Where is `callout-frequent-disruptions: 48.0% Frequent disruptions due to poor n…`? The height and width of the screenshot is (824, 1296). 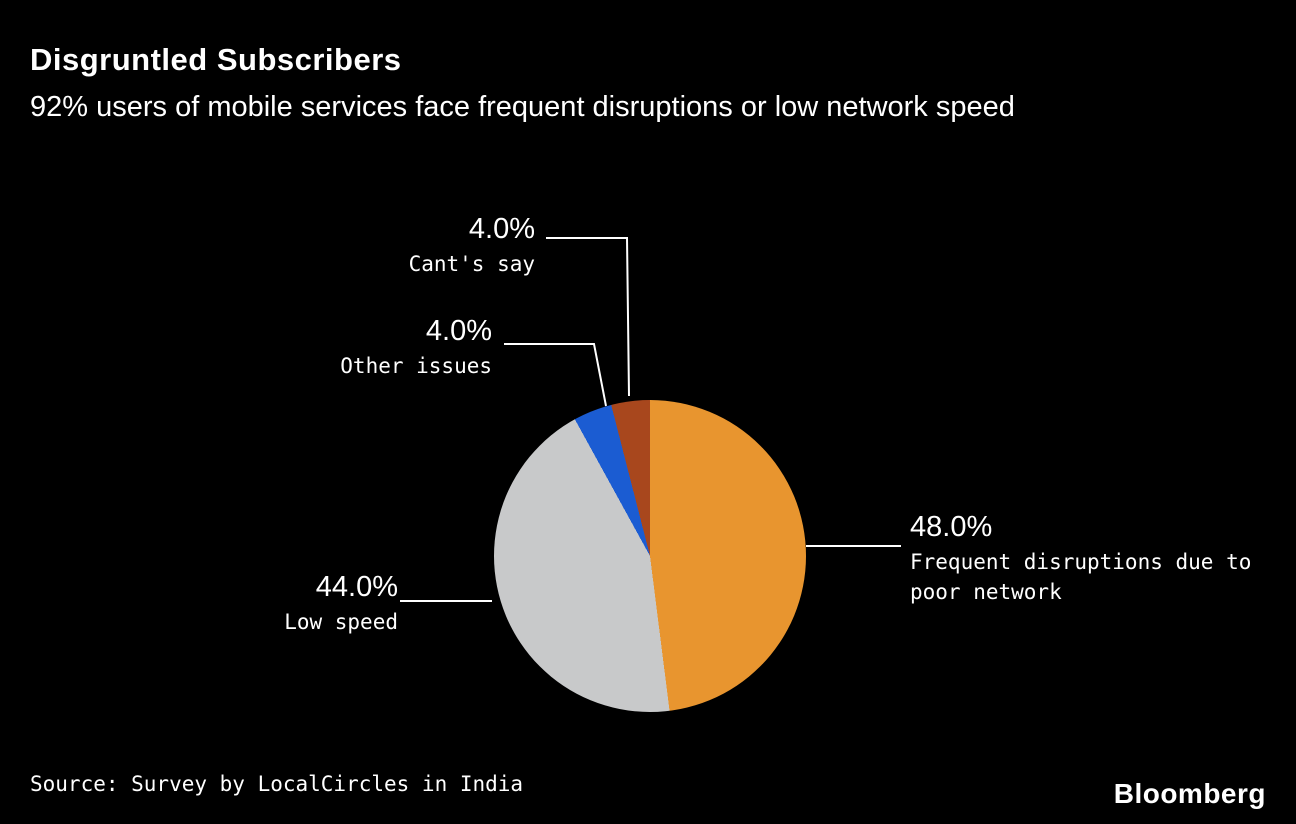 callout-frequent-disruptions: 48.0% Frequent disruptions due to poor n… is located at coordinates (1103, 558).